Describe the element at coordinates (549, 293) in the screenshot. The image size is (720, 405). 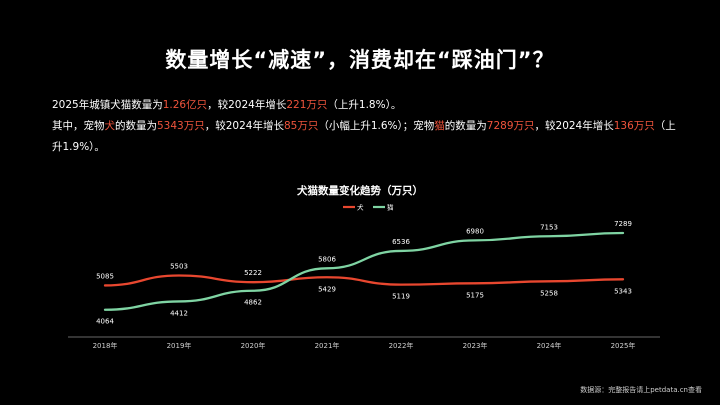
I see `data-label-dog: 5258` at that location.